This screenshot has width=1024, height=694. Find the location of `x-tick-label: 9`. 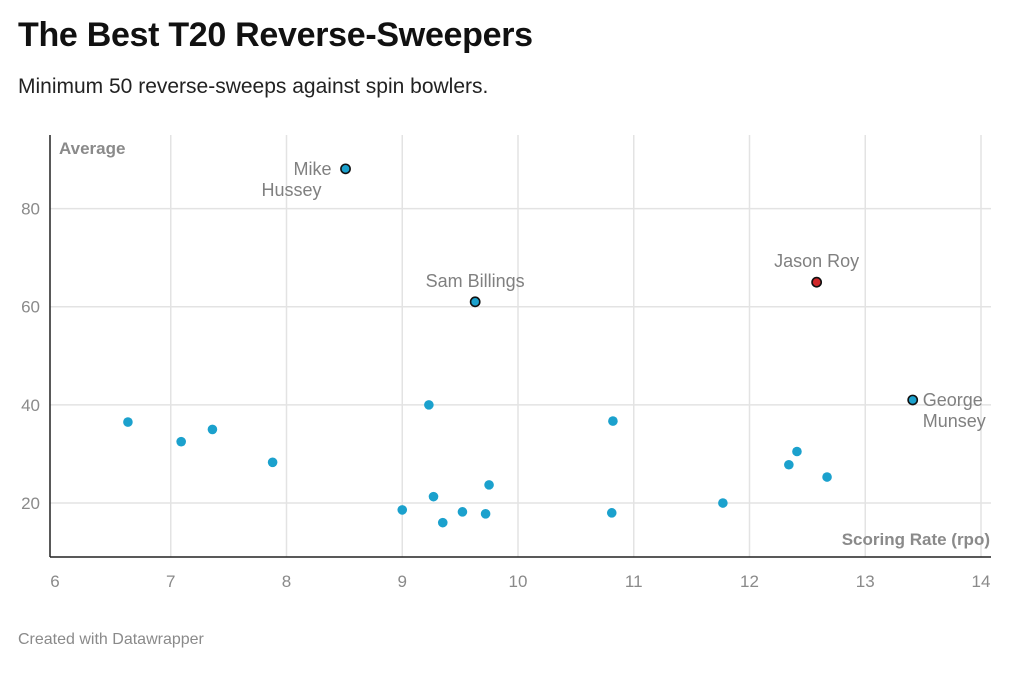

x-tick-label: 9 is located at coordinates (402, 581).